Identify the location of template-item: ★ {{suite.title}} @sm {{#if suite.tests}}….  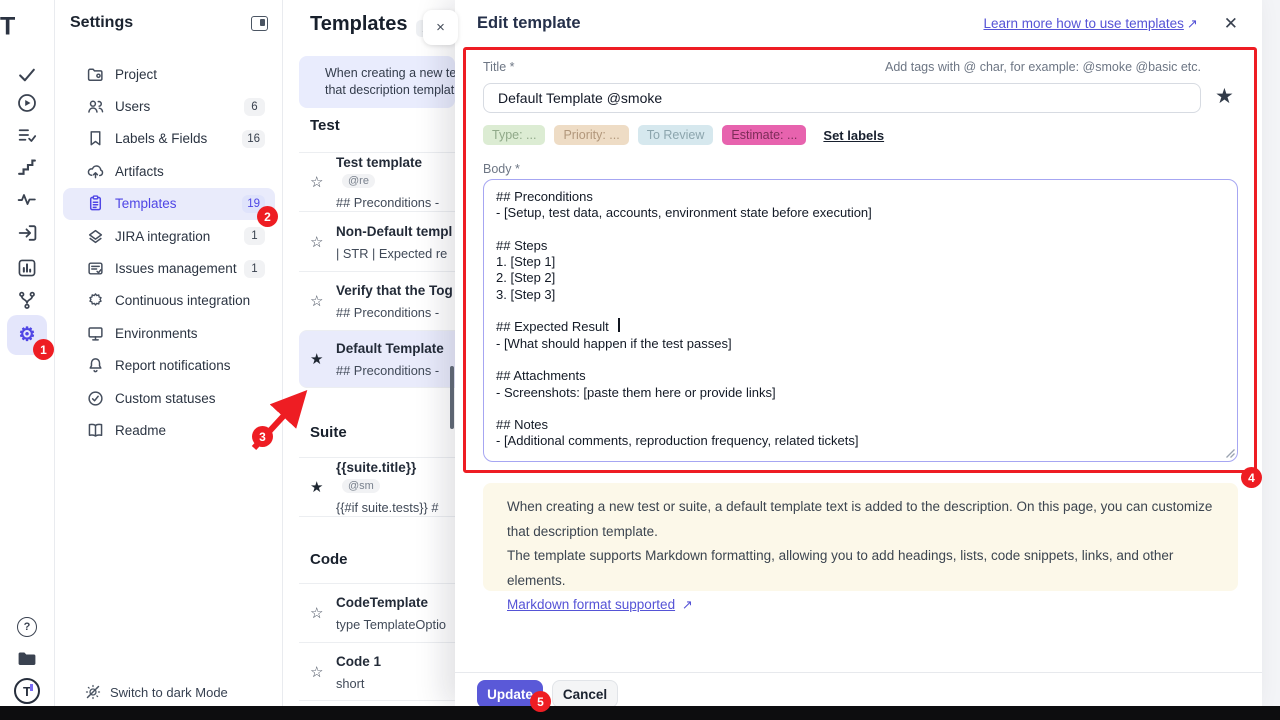
(377, 487).